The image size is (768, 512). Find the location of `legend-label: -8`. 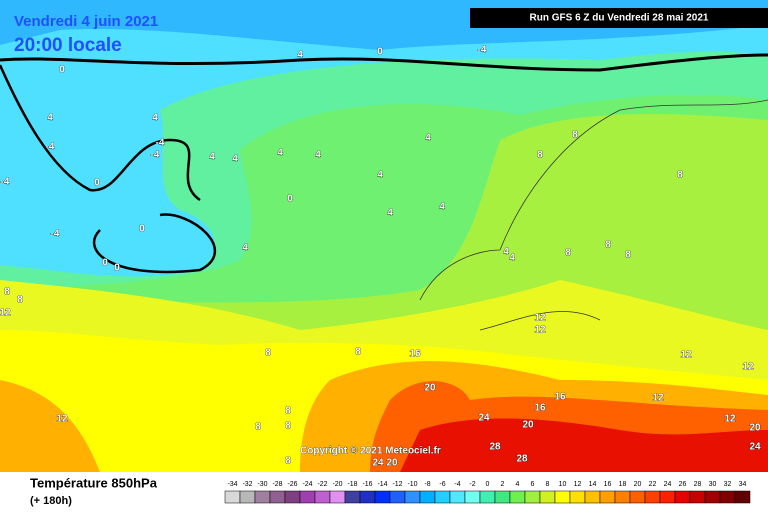

legend-label: -8 is located at coordinates (427, 484).